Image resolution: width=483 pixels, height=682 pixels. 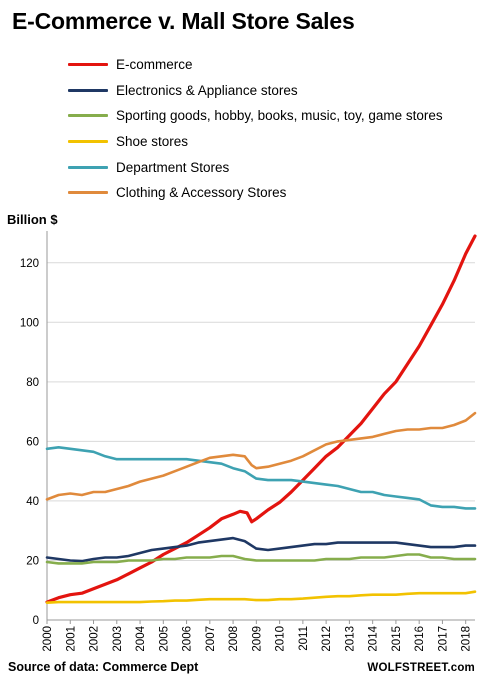 I want to click on legend-item-ecommerce: E-commerce, so click(x=255, y=65).